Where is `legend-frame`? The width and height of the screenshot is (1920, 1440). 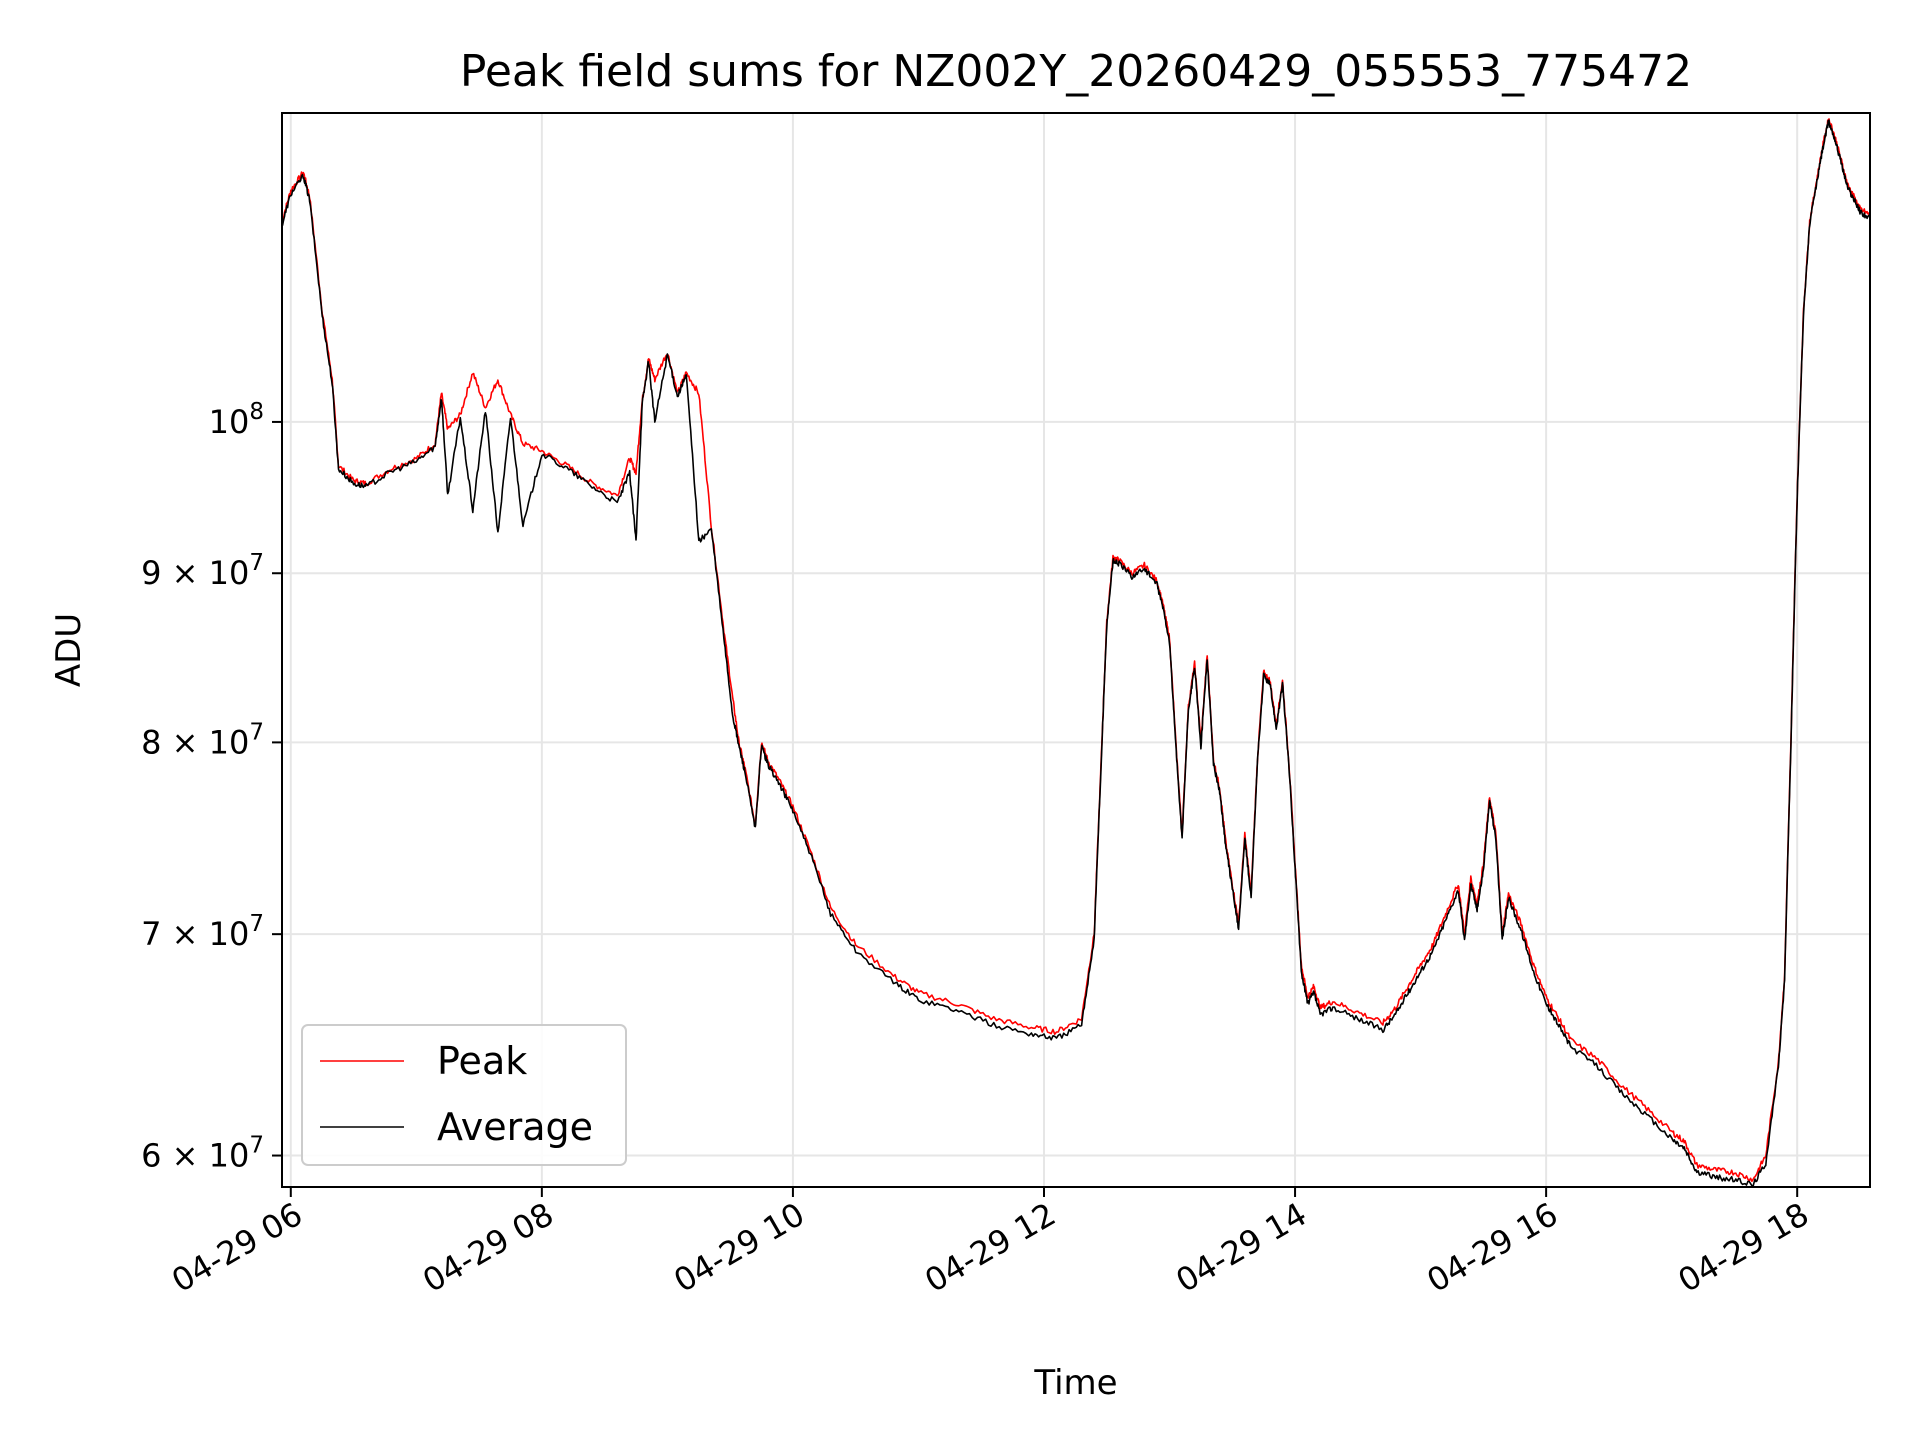 legend-frame is located at coordinates (464, 1095).